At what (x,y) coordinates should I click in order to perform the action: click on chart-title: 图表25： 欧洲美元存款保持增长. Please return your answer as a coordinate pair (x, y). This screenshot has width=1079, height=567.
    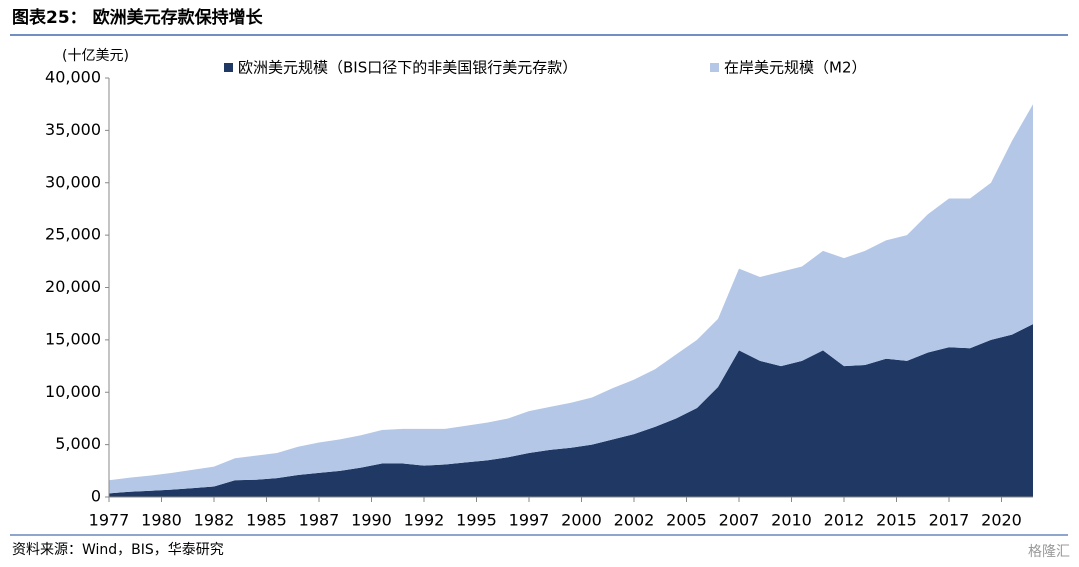
    Looking at the image, I should click on (138, 17).